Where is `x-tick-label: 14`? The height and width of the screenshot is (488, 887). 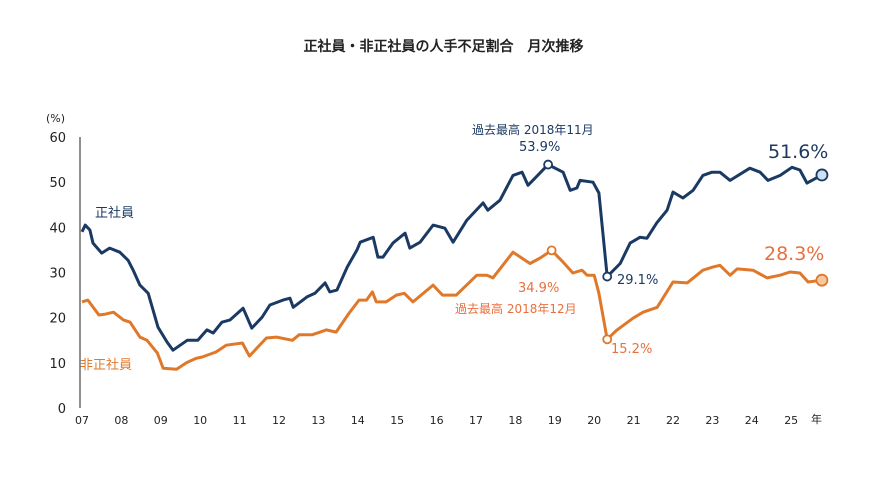
x-tick-label: 14 is located at coordinates (358, 420).